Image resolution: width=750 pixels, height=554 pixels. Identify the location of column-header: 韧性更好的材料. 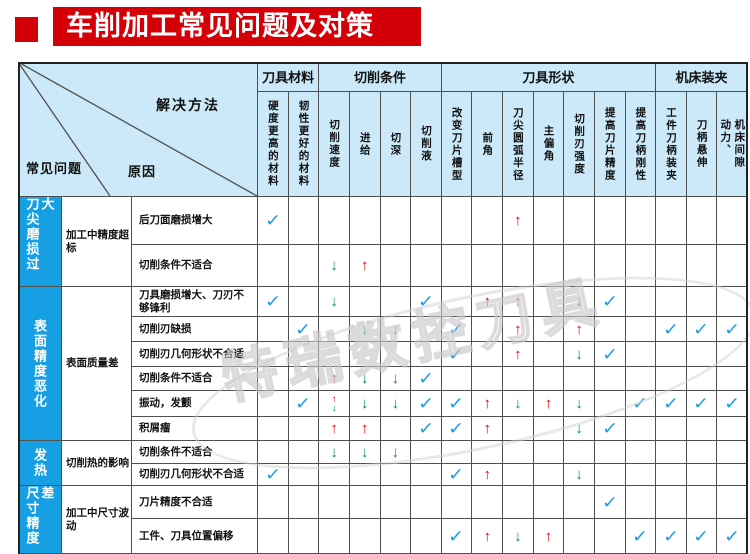
(304, 144).